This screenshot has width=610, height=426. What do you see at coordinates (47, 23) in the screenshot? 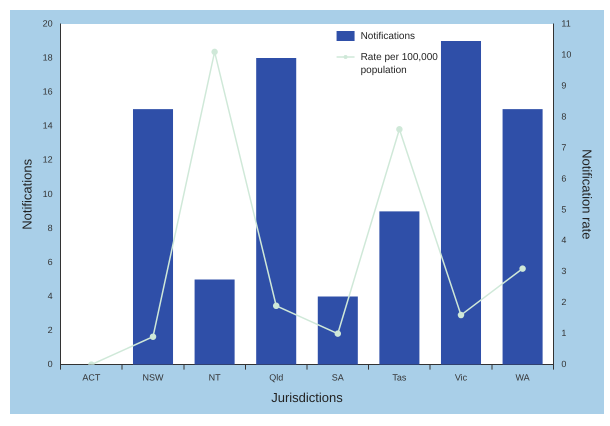
I see `y-tick-label: 20` at bounding box center [47, 23].